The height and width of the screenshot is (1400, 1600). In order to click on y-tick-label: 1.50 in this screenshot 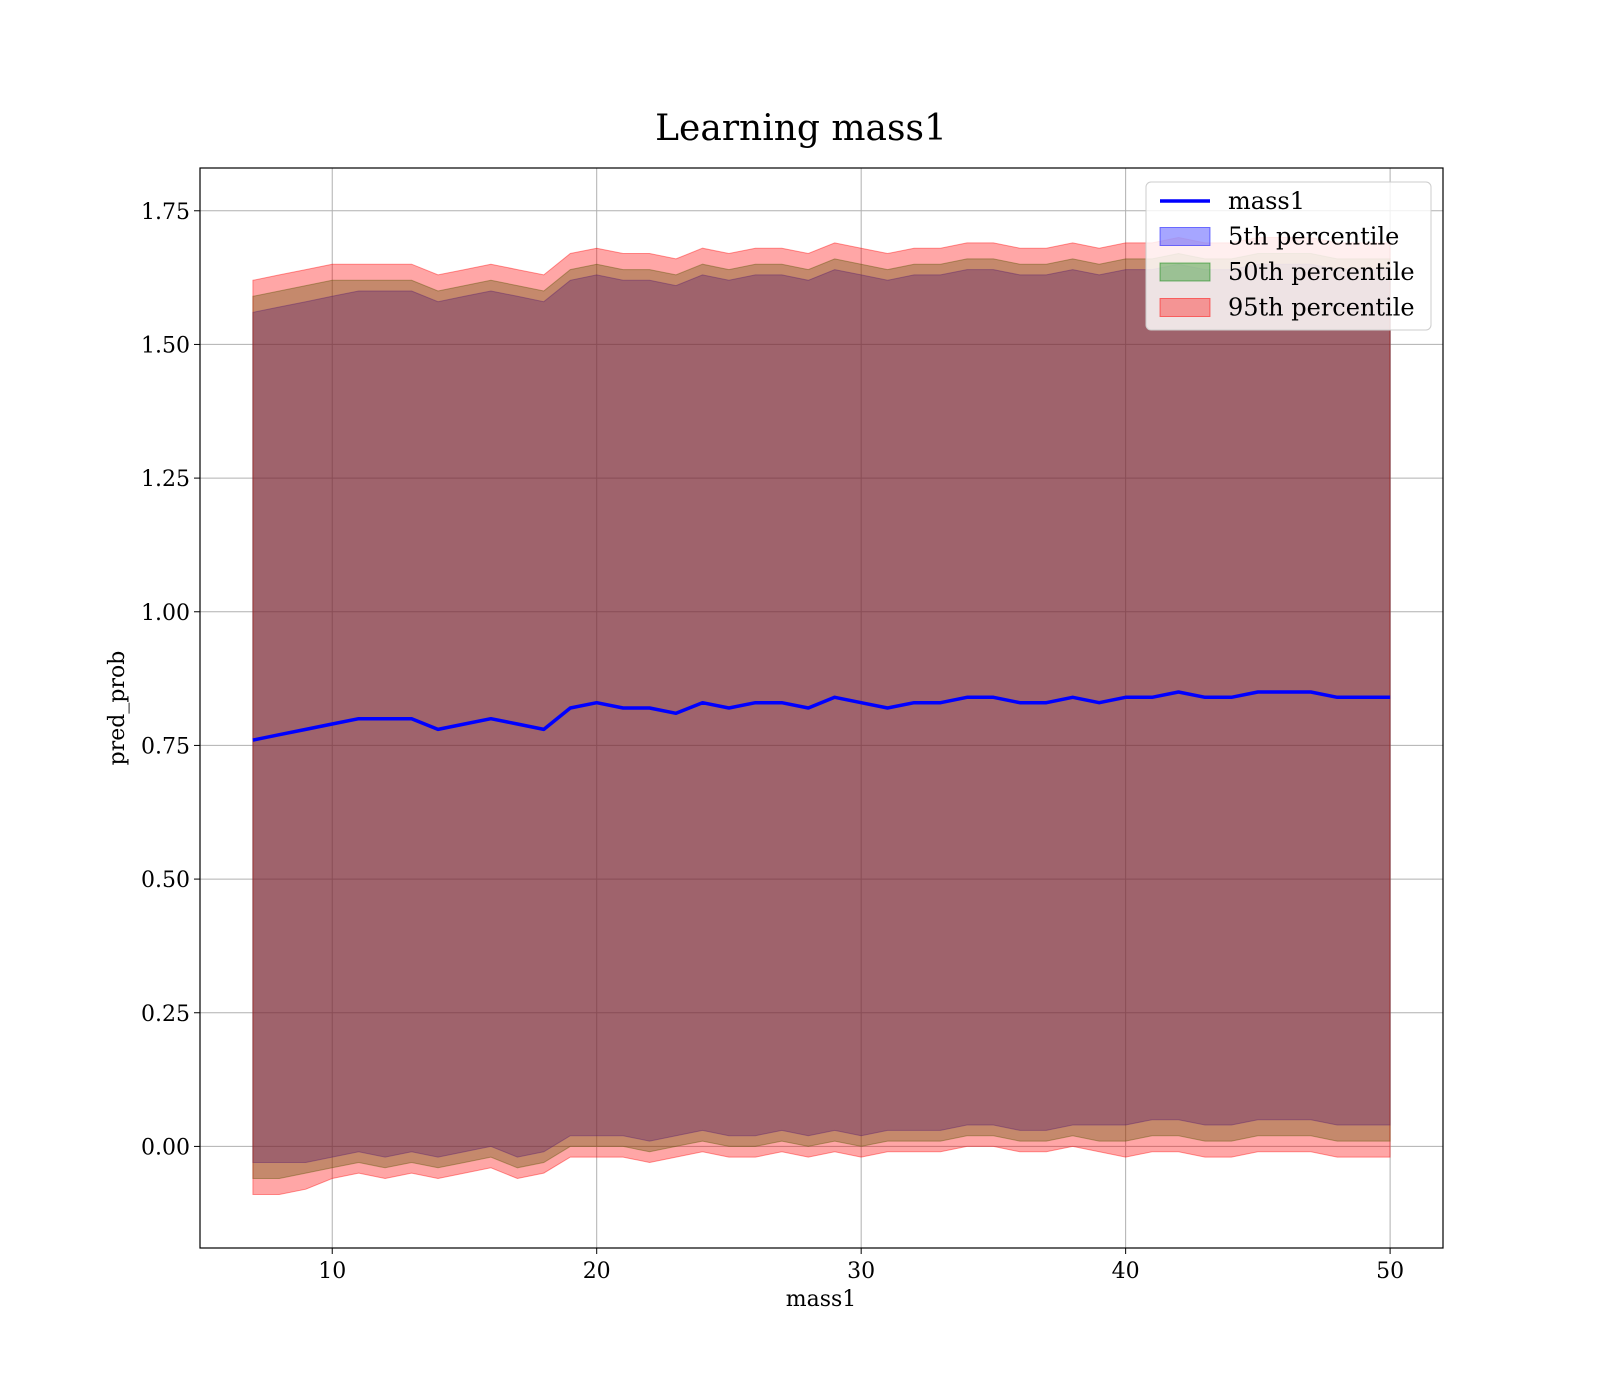, I will do `click(165, 345)`.